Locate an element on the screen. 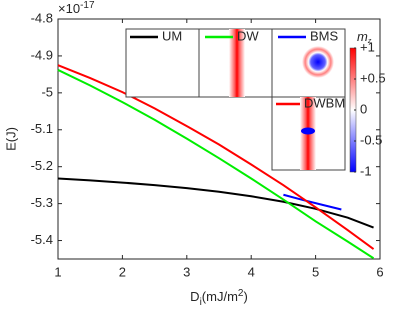 The image size is (399, 319). y-tick-label: -4.8 is located at coordinates (42, 17).